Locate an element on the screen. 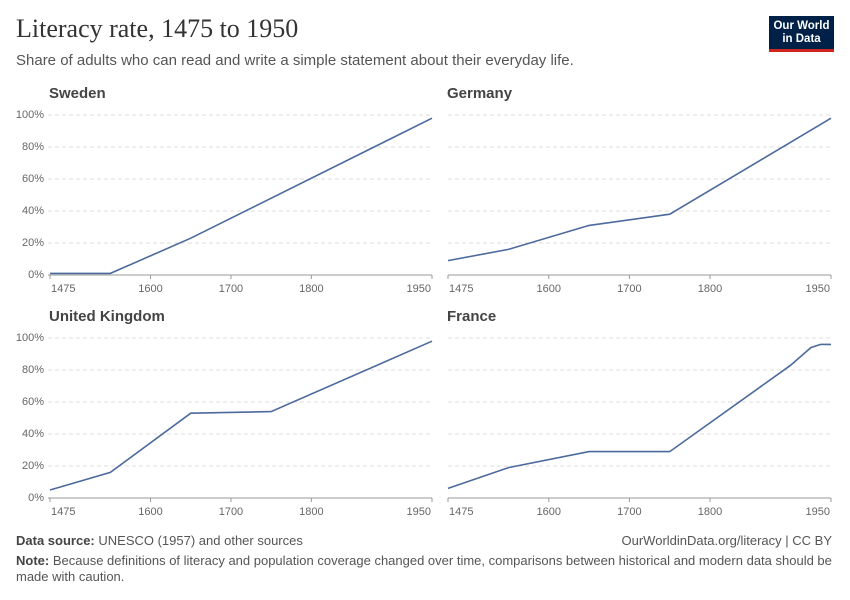 The image size is (850, 600). panel-title: Germany is located at coordinates (480, 93).